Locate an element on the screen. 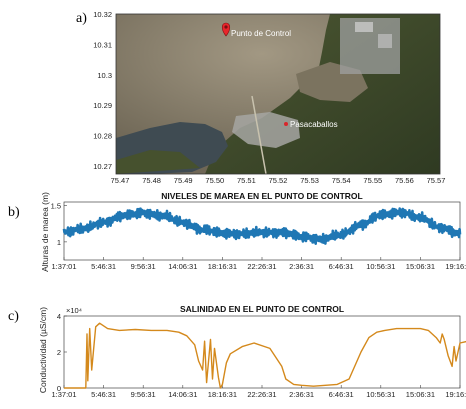 Image resolution: width=466 pixels, height=409 pixels. map-label-pasacaballos: Pasacaballos is located at coordinates (314, 124).